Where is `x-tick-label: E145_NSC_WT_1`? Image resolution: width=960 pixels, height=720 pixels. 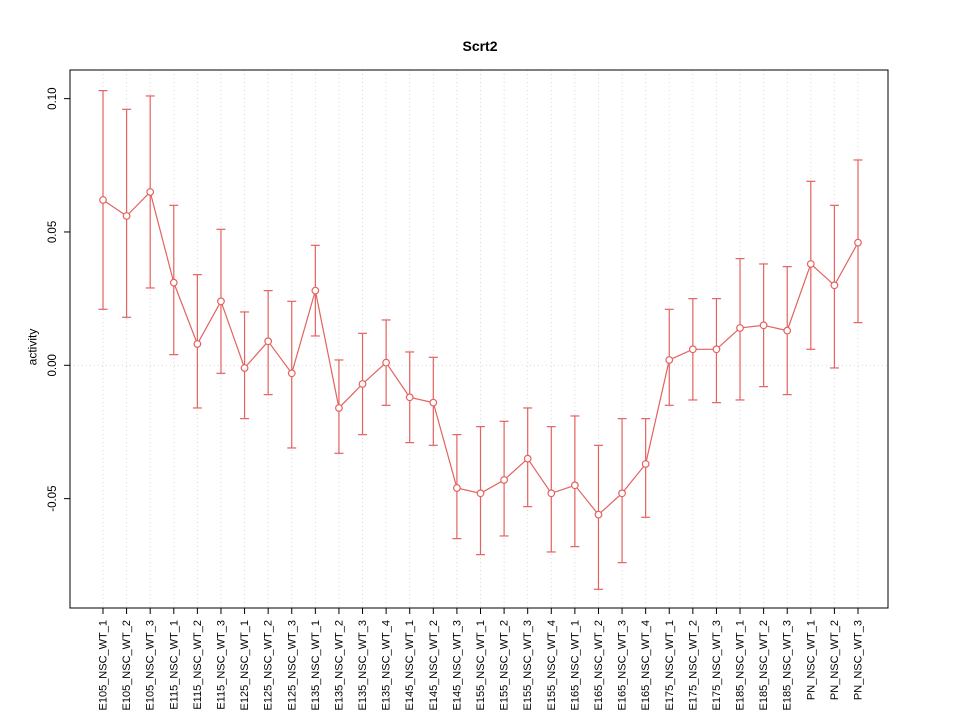 x-tick-label: E145_NSC_WT_1 is located at coordinates (410, 665).